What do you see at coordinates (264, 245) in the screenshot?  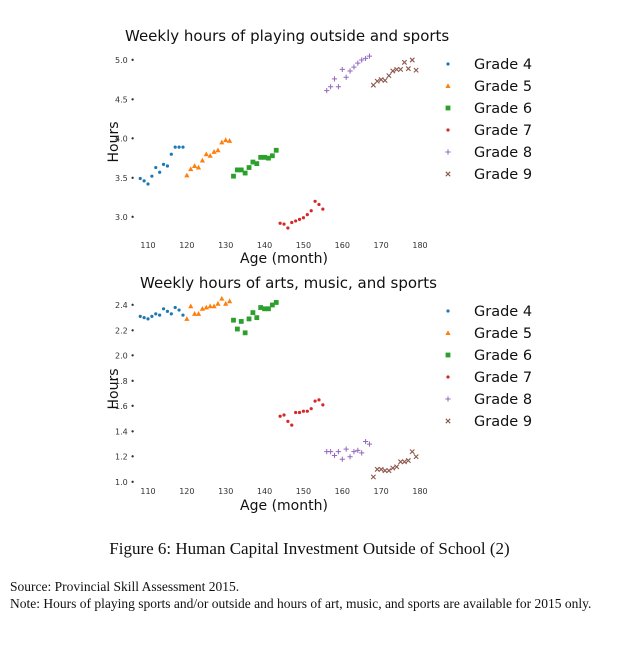 I see `x-tick-label: 140` at bounding box center [264, 245].